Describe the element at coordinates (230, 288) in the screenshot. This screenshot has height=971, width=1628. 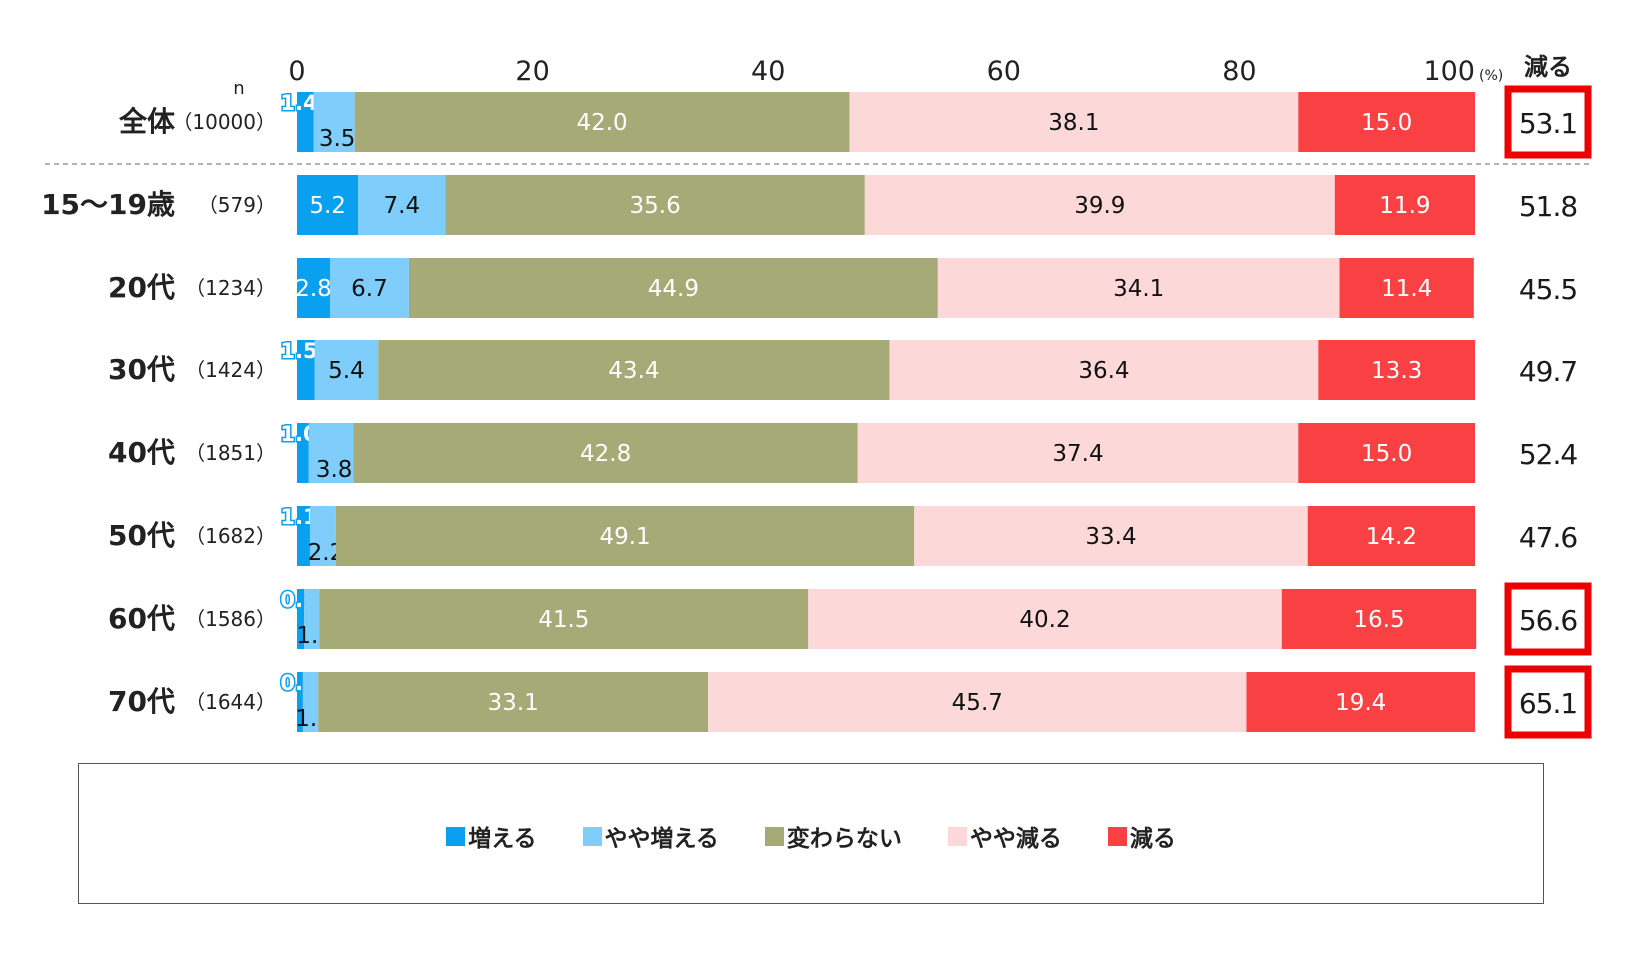
I see `n-label: （1234）` at that location.